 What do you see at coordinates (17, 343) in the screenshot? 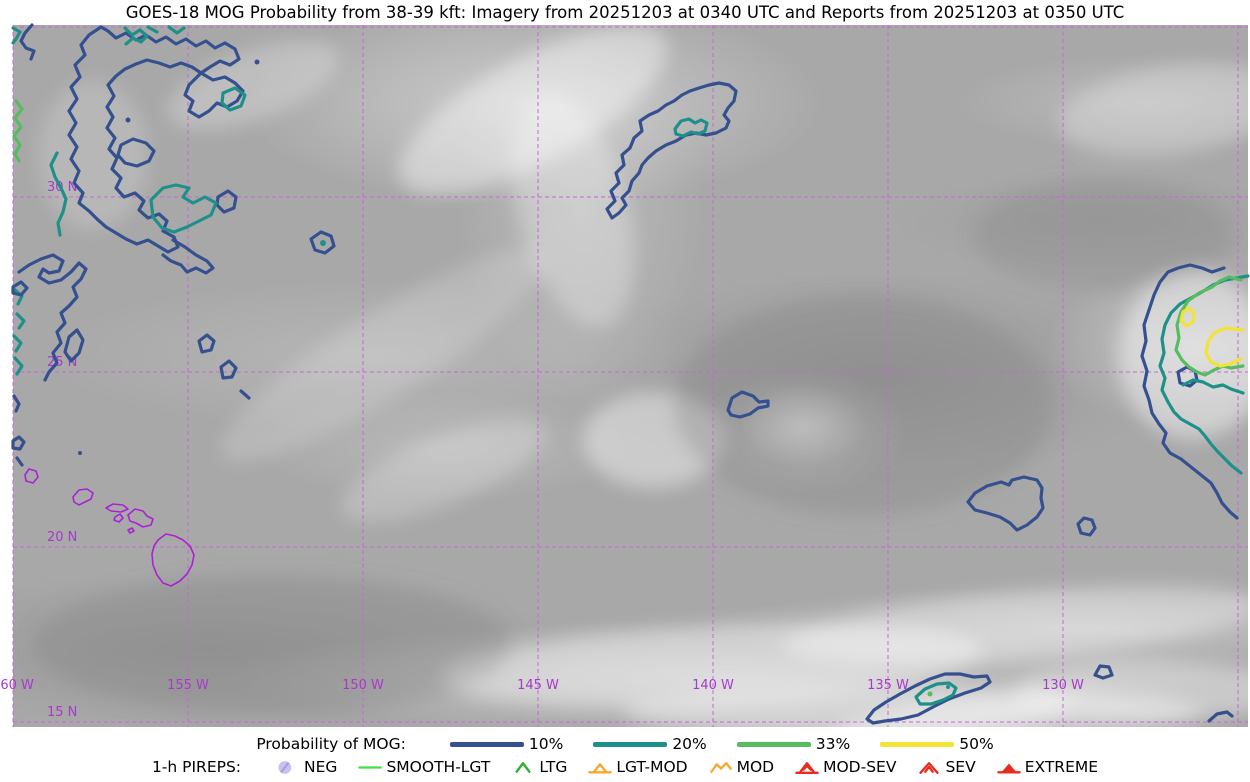
I see `contour-20pct-edge-teal-d3` at bounding box center [17, 343].